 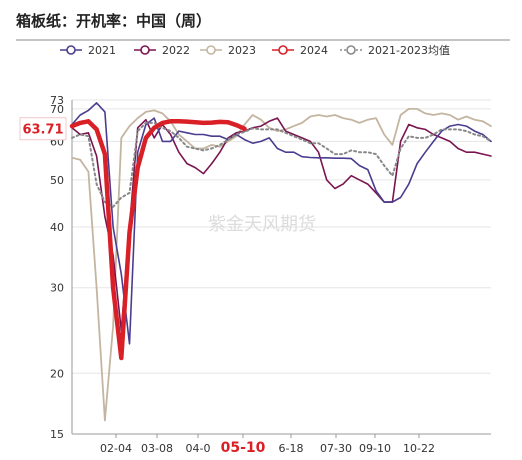 I want to click on y-tick-label: 40, so click(x=57, y=227).